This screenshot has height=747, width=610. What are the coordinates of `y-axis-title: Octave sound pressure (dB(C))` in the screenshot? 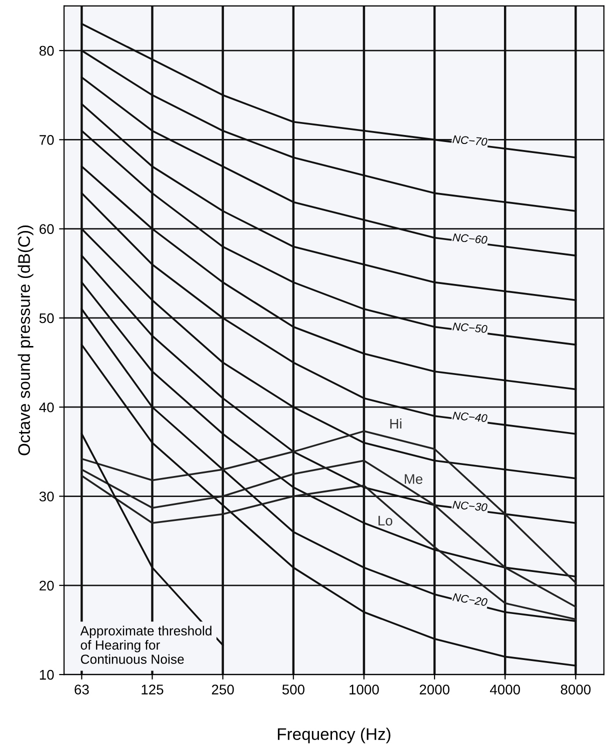 It's located at (26, 341).